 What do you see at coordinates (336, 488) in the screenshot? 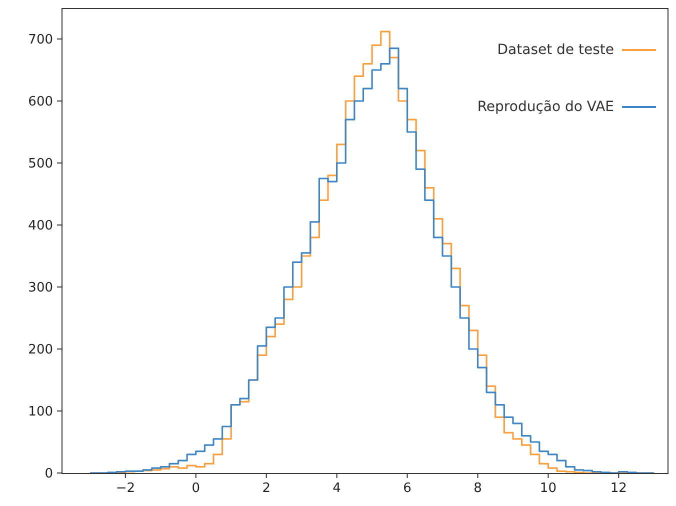
I see `x-tick-label: 4` at bounding box center [336, 488].